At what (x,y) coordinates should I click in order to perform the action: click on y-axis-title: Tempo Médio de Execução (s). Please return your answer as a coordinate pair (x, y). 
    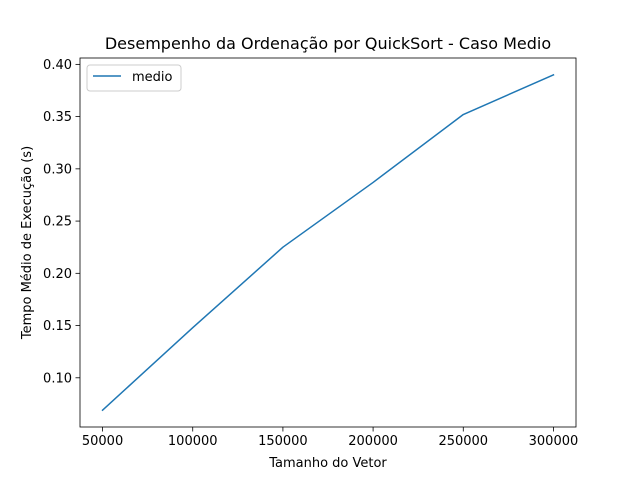
    Looking at the image, I should click on (27, 243).